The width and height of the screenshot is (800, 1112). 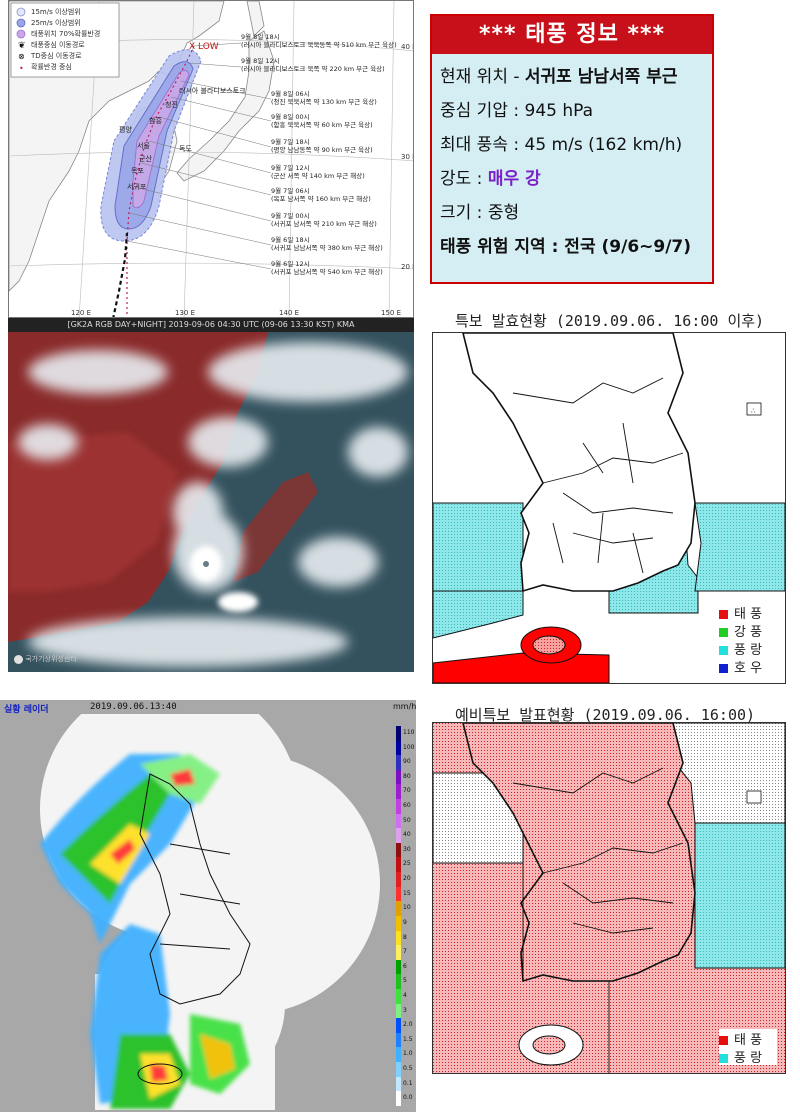 What do you see at coordinates (290, 93) in the screenshot?
I see `svg-text: 9월 8일 06시` at bounding box center [290, 93].